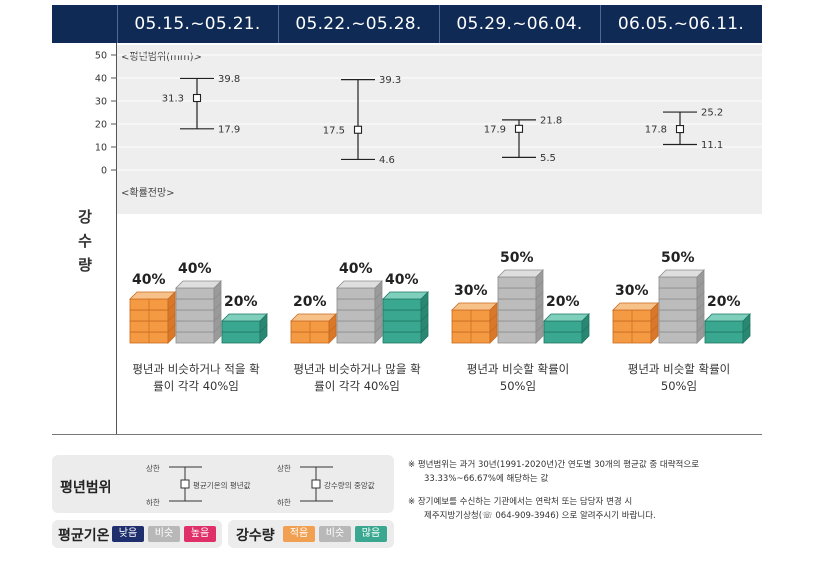 The image size is (816, 580). I want to click on legend-temperature-box: 평균기온 낮음 비슷 높음, so click(137, 534).